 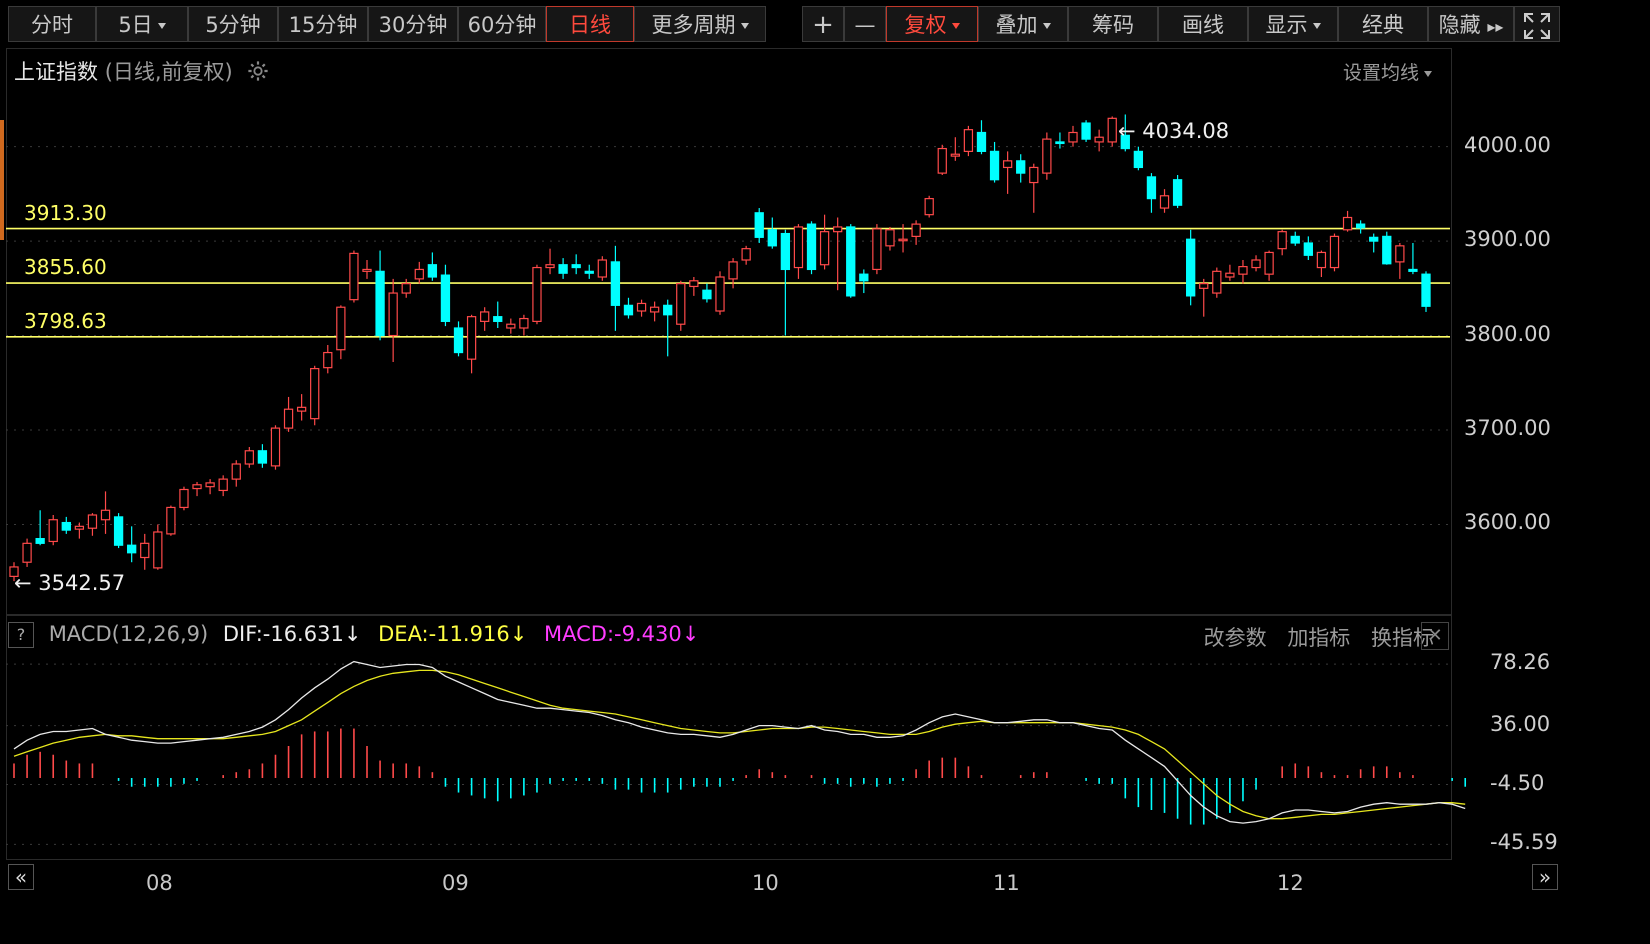 What do you see at coordinates (1383, 24) in the screenshot?
I see `classic-button: 经典` at bounding box center [1383, 24].